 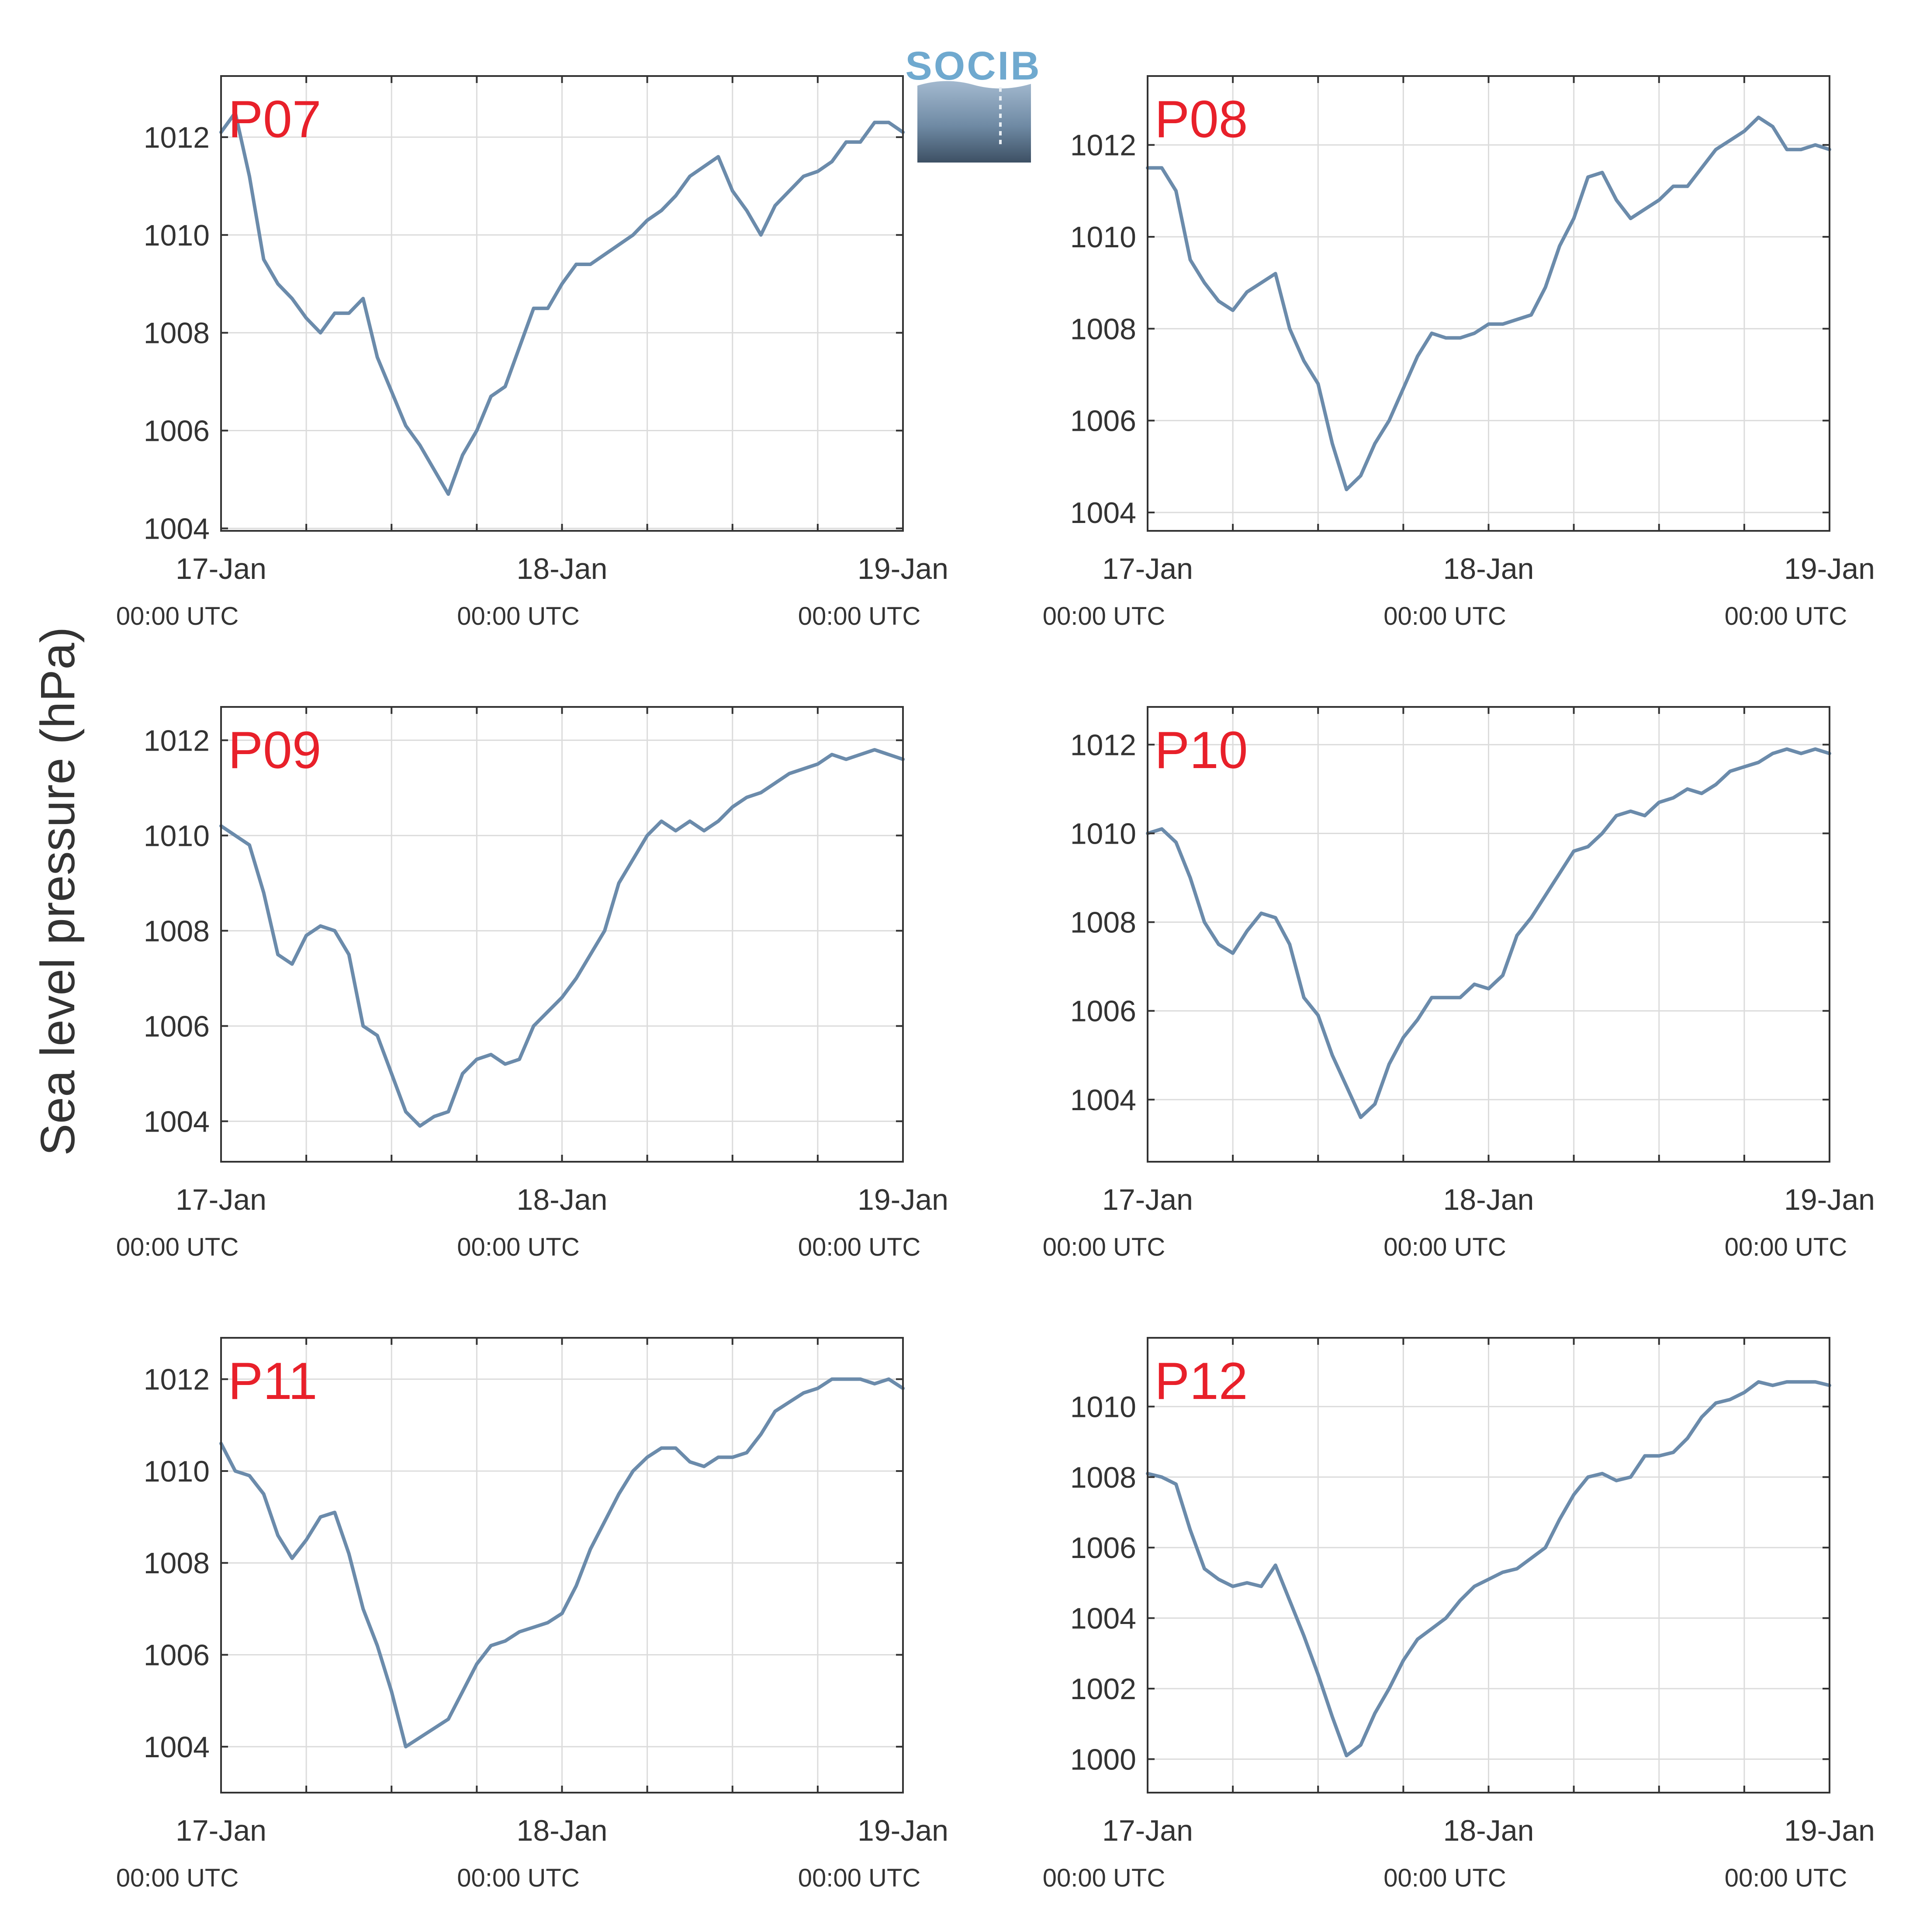 I want to click on series-line-p09, so click(x=562, y=938).